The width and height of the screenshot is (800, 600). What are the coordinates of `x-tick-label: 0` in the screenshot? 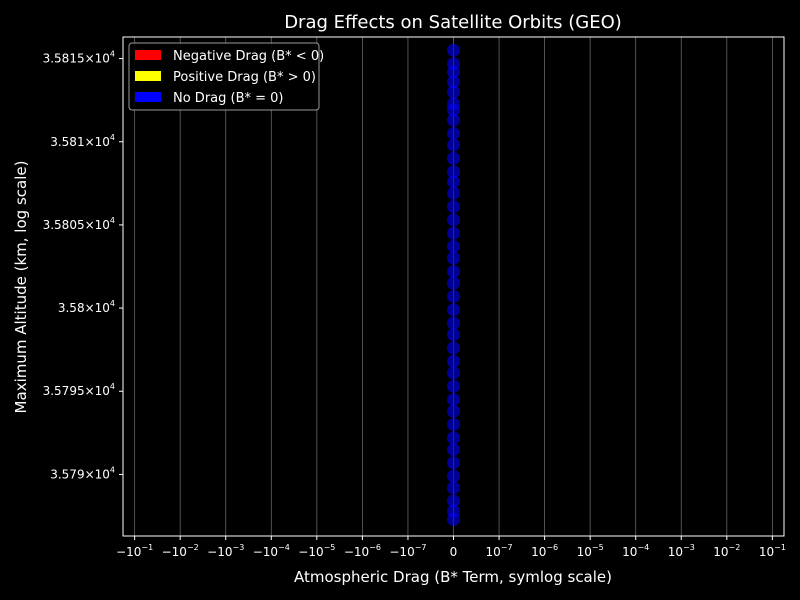 It's located at (454, 552).